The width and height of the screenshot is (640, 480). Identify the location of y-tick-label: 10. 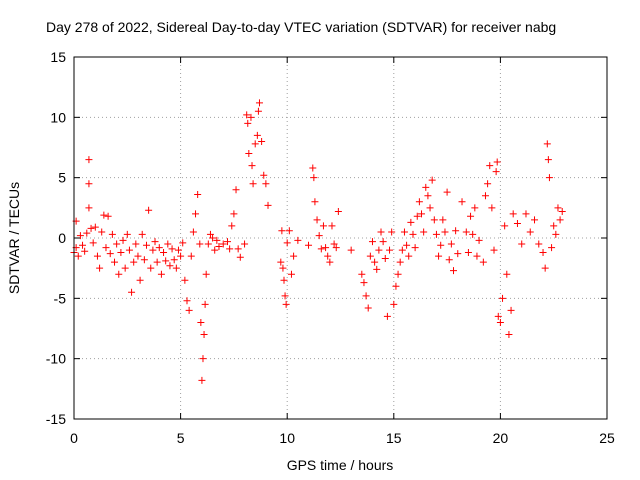
(58, 117).